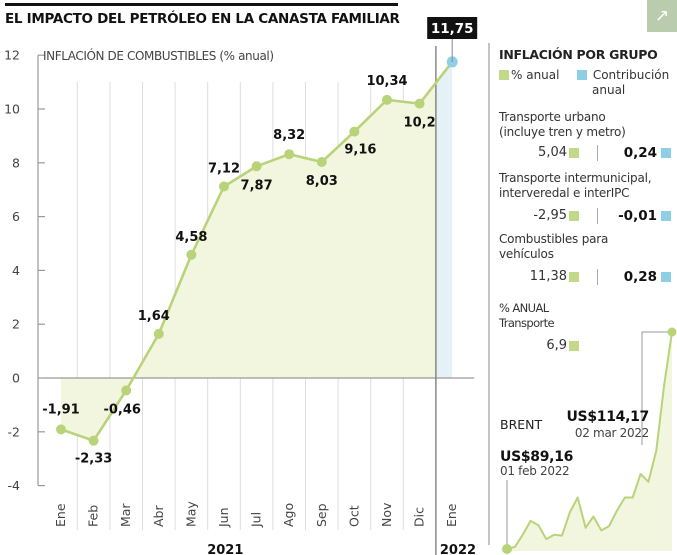  Describe the element at coordinates (582, 75) in the screenshot. I see `legend-swatch-blue` at that location.